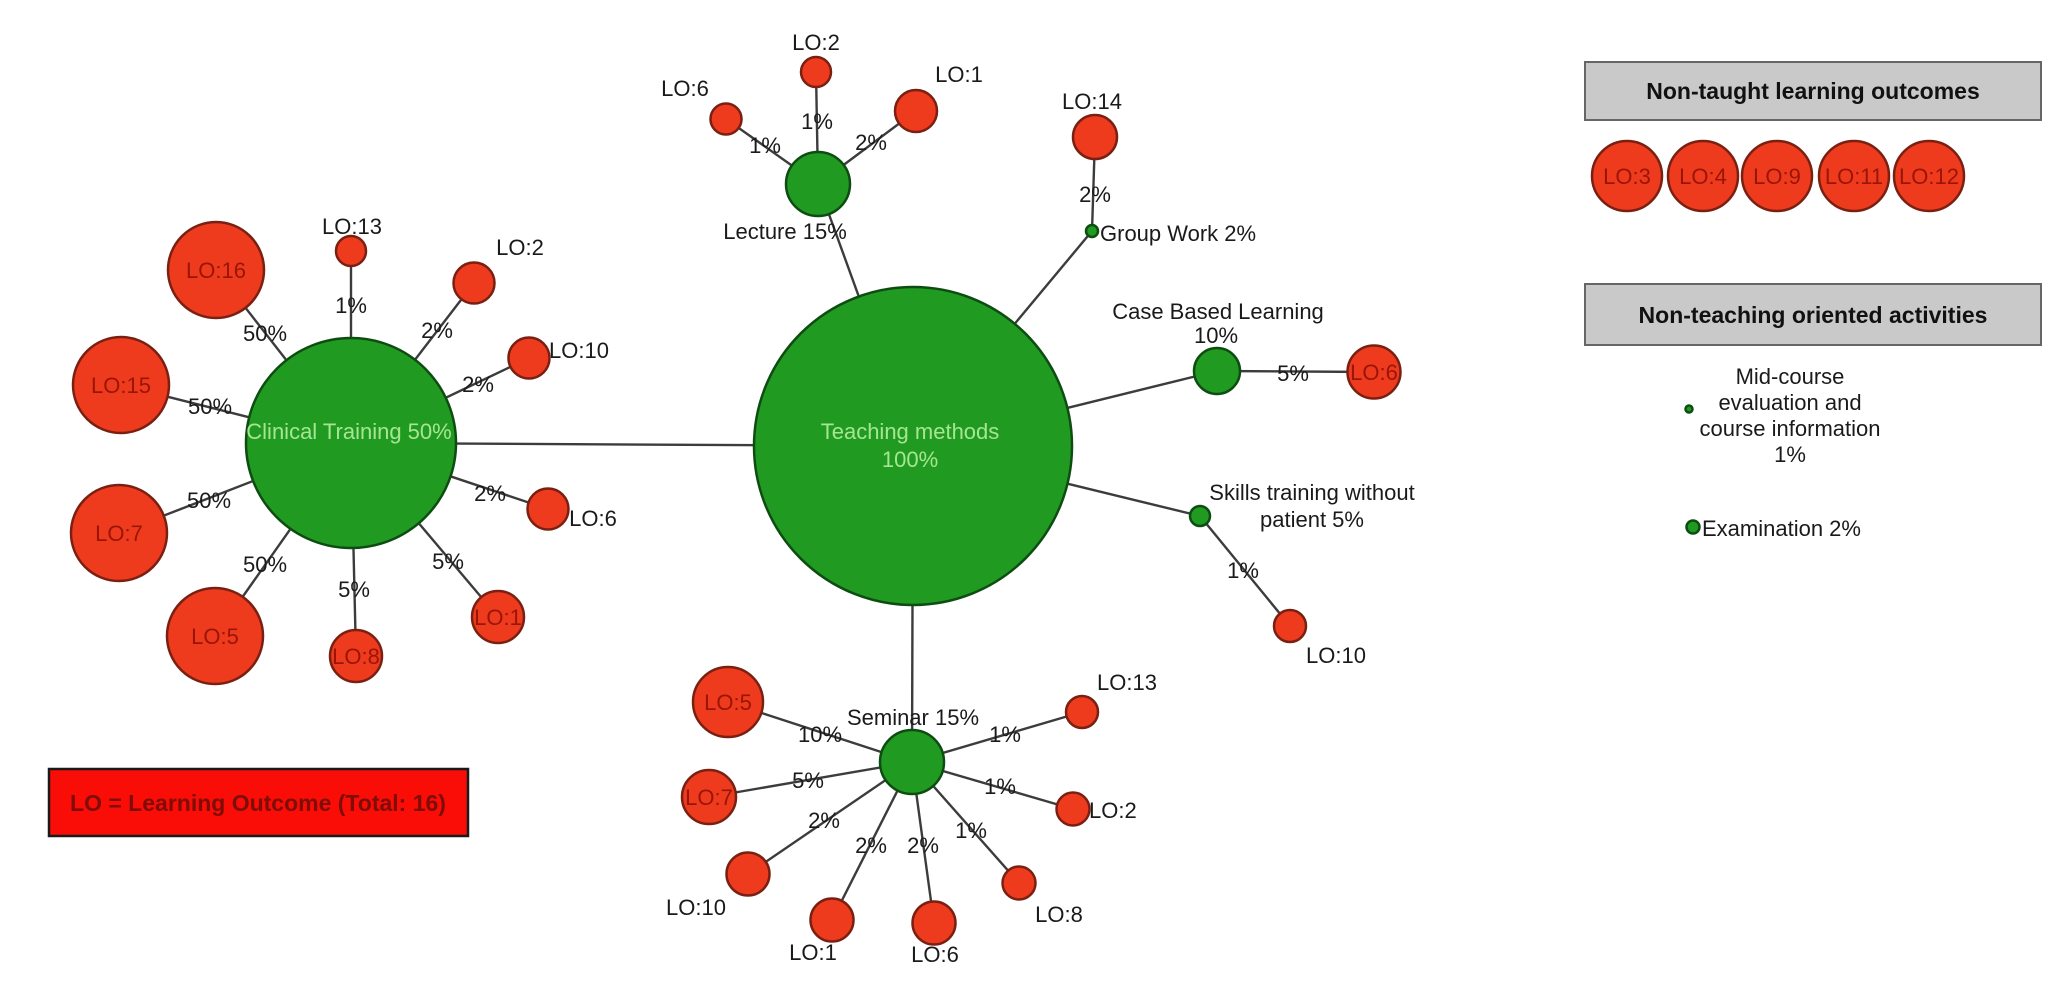  What do you see at coordinates (1178, 233) in the screenshot?
I see `svg-text: Group Work 2%` at bounding box center [1178, 233].